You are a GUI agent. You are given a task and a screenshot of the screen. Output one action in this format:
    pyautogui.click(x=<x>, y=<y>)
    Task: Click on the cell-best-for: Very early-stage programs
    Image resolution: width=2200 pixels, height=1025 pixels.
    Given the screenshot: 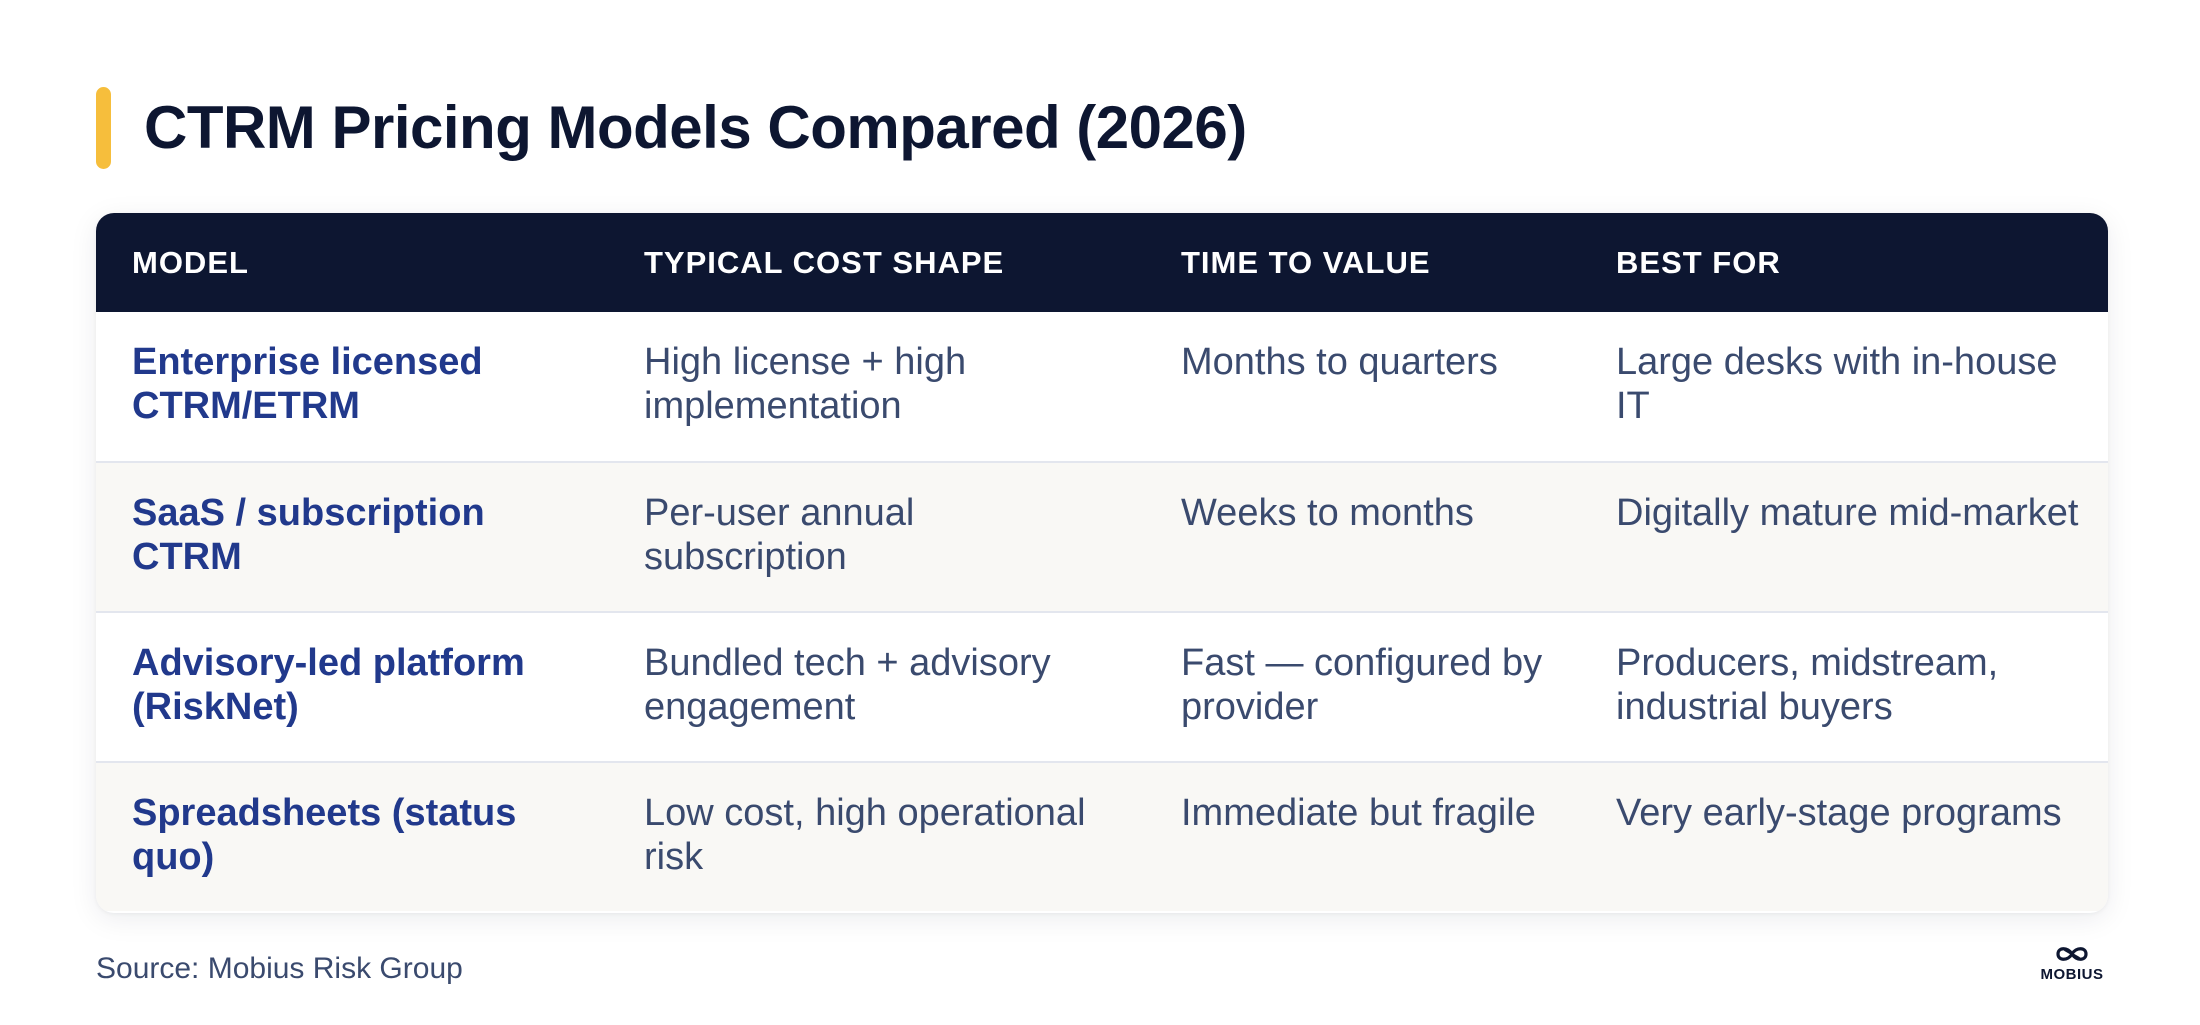 What is the action you would take?
    pyautogui.click(x=1839, y=813)
    